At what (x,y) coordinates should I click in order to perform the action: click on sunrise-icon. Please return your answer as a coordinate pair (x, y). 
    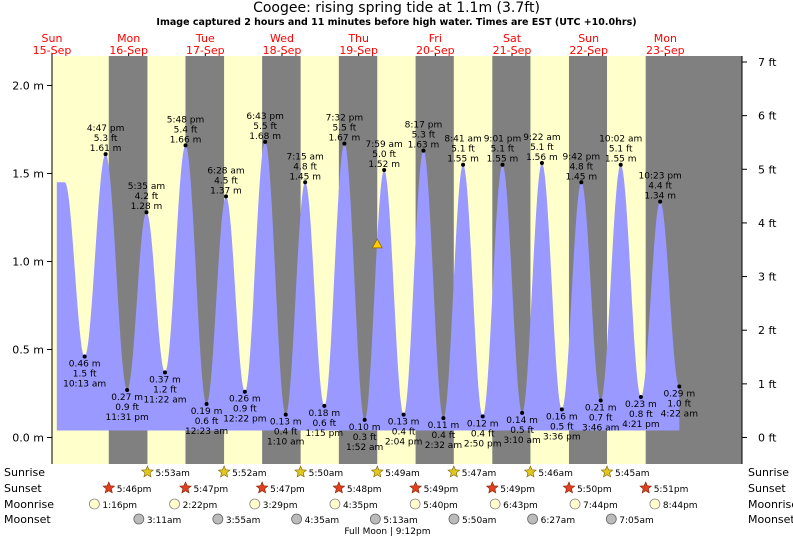
    Looking at the image, I should click on (607, 471).